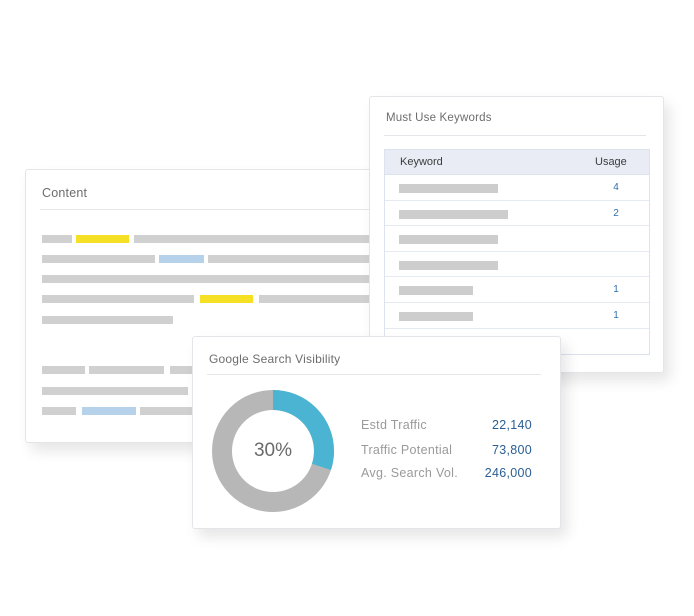 The height and width of the screenshot is (616, 694). Describe the element at coordinates (421, 162) in the screenshot. I see `column-header-keyword: Keyword` at that location.